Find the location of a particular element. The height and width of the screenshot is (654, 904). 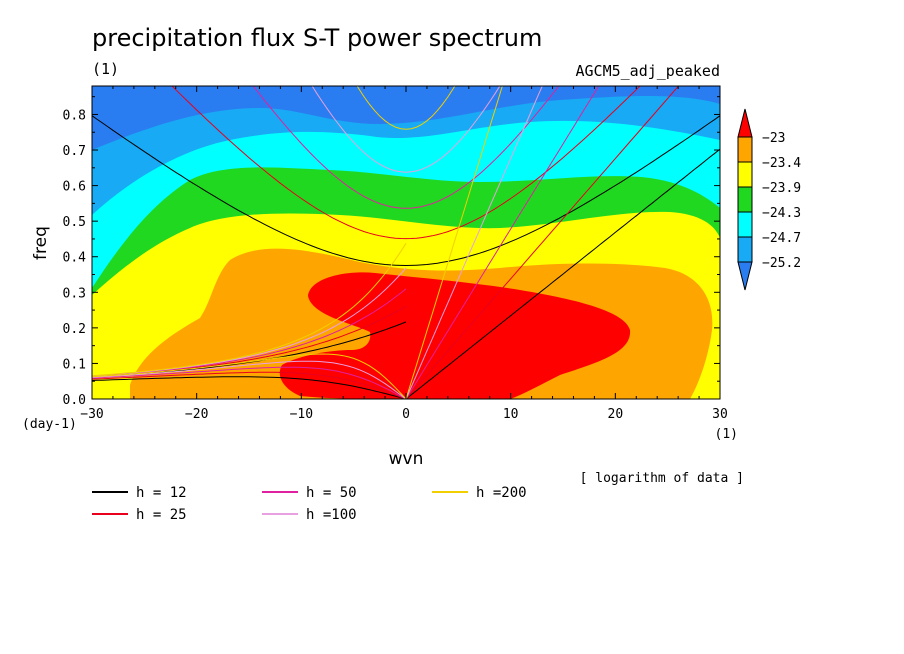

y-tick-label: 0.3 is located at coordinates (74, 293).